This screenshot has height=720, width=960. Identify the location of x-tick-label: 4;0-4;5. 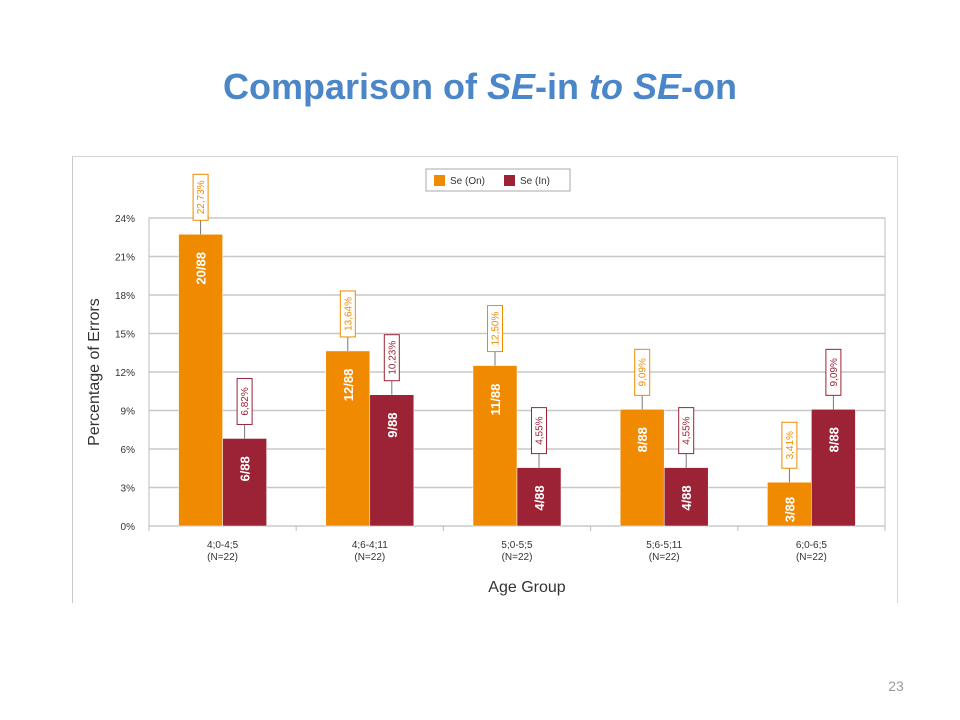
(223, 545).